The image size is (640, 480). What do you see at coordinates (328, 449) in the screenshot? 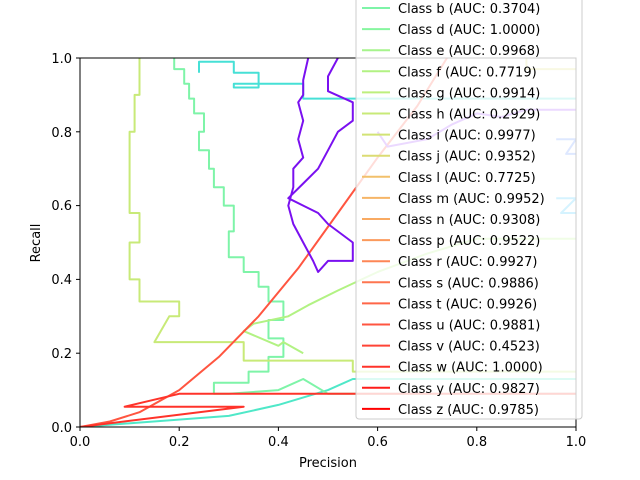
I see `x-axis: 0.0 0.2 0.4 0.6 0.8 1.0 Precision` at bounding box center [328, 449].